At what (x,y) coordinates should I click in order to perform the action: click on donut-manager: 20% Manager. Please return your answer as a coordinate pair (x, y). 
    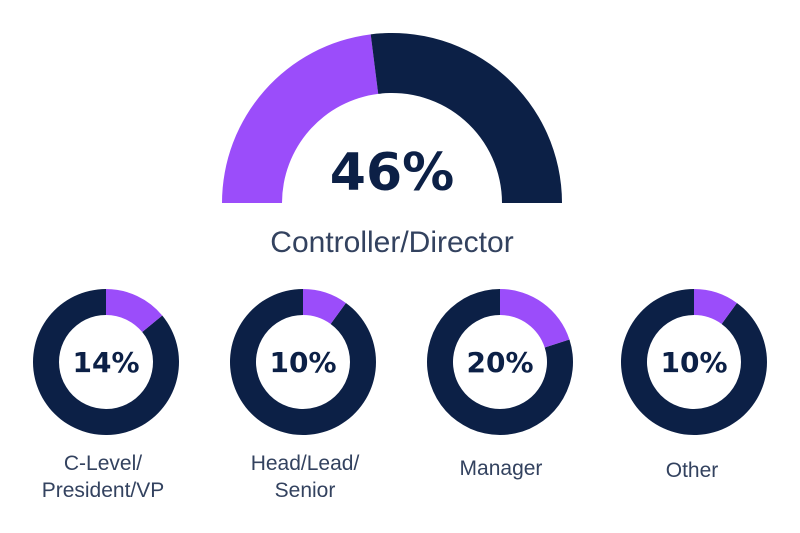
    Looking at the image, I should click on (500, 384).